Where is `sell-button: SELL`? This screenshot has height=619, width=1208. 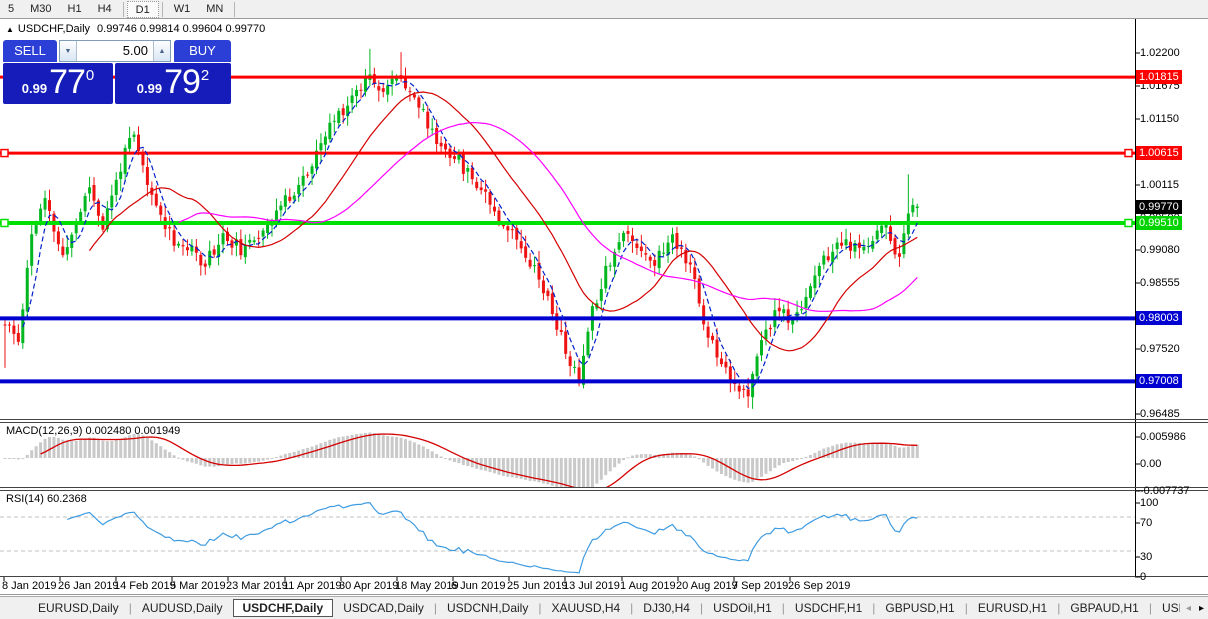
sell-button: SELL is located at coordinates (30, 51).